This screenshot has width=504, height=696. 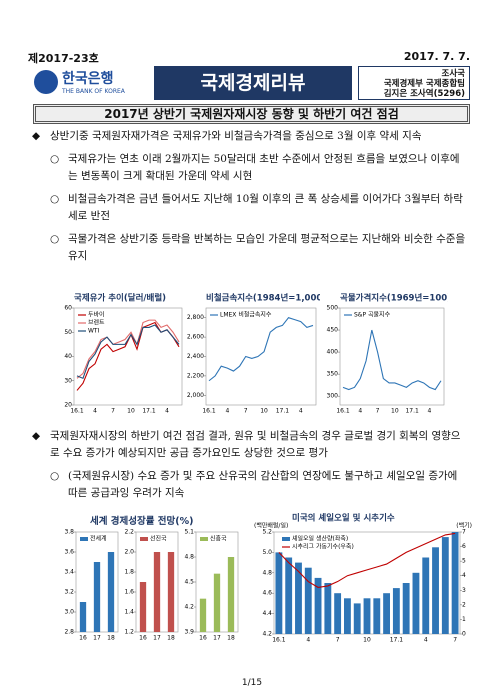 What do you see at coordinates (464, 532) in the screenshot?
I see `y2-tick-label: 7` at bounding box center [464, 532].